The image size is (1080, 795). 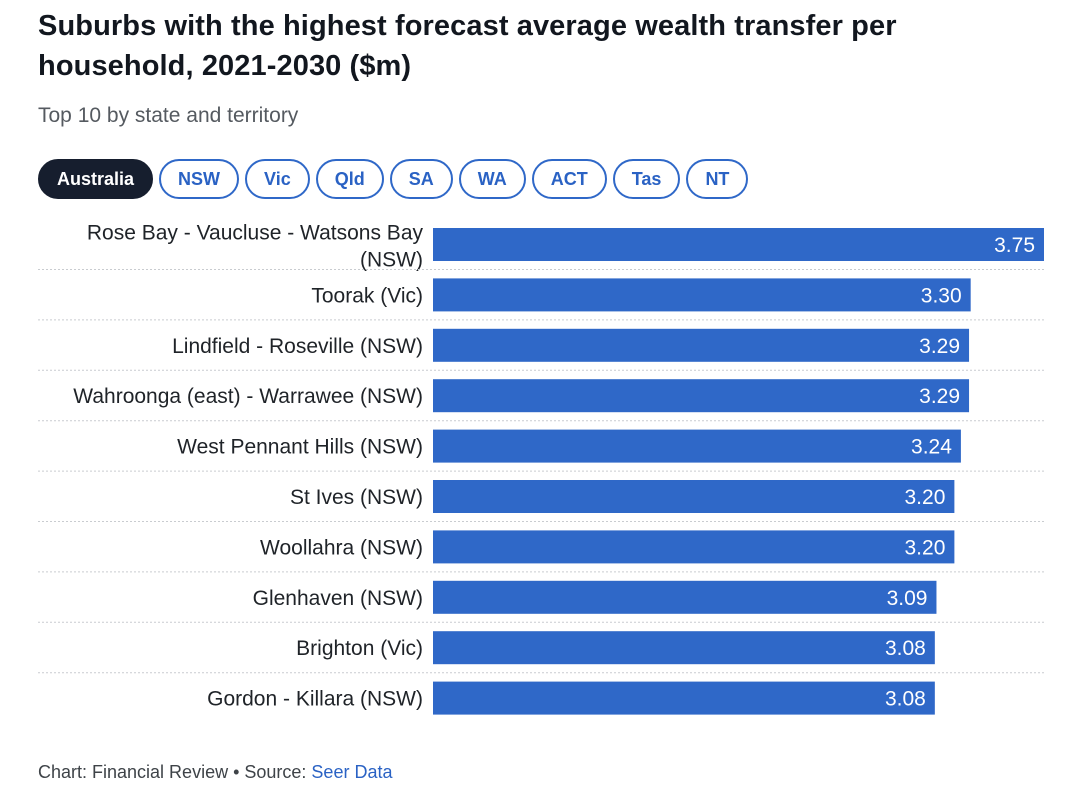 I want to click on tab-sa: SA, so click(x=421, y=179).